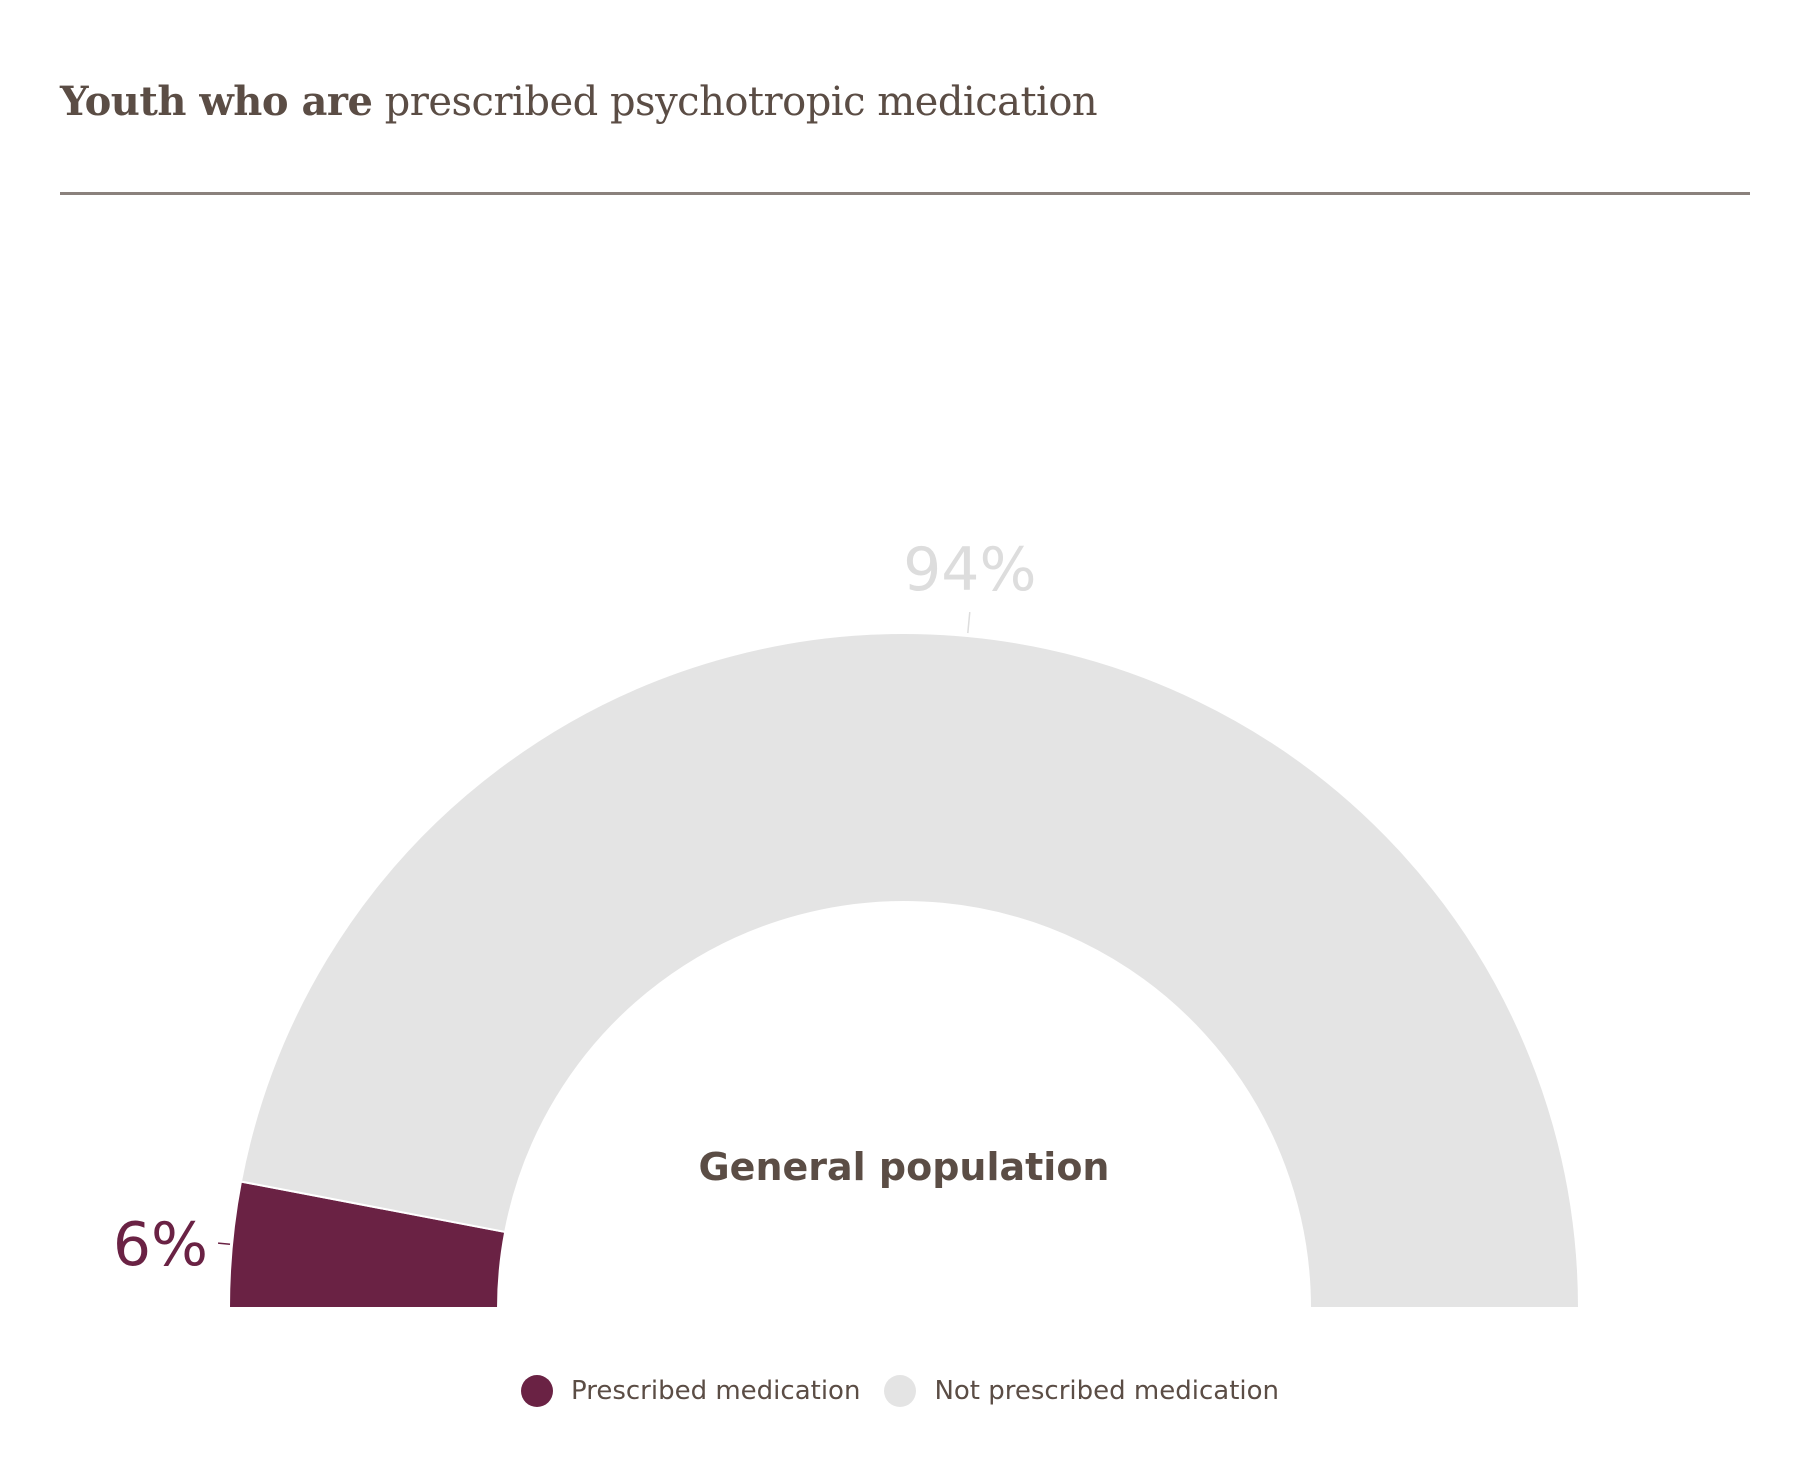 The height and width of the screenshot is (1474, 1800). I want to click on data-label-prescribed-medication: 6%, so click(160, 1245).